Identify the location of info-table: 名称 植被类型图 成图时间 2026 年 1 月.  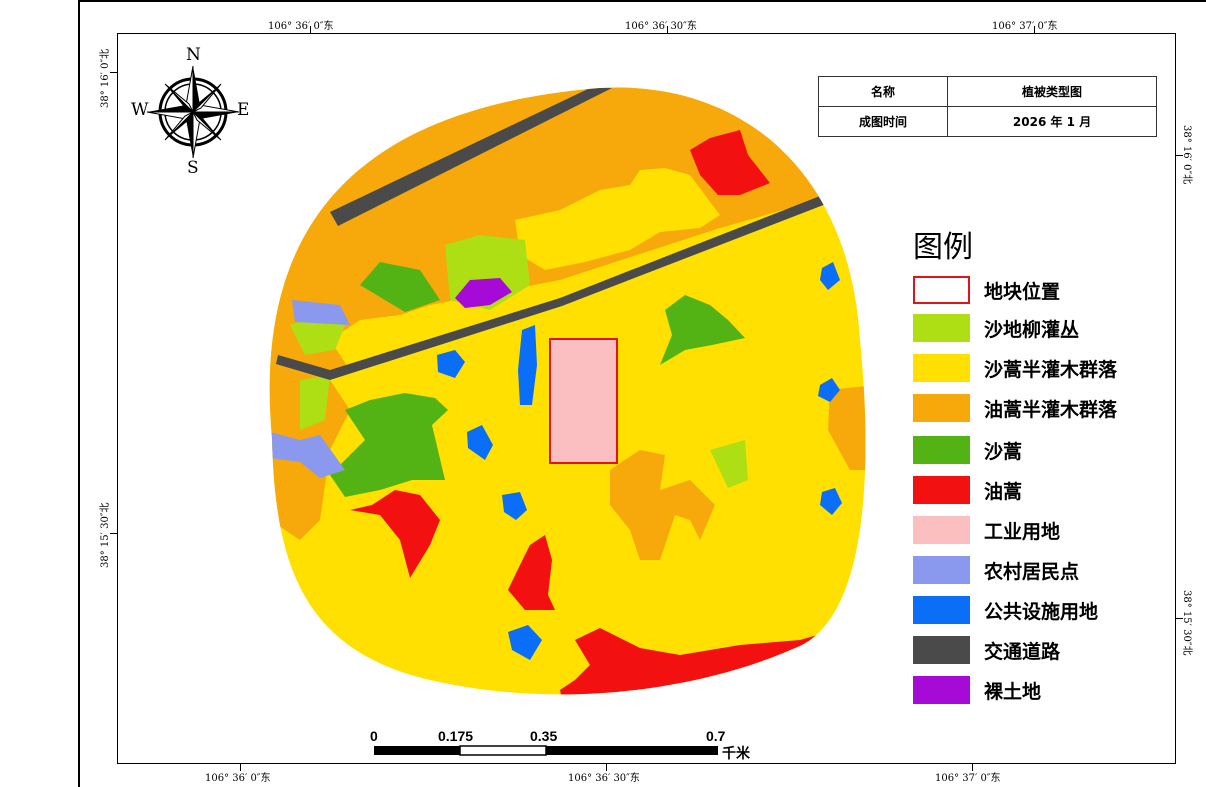
(987, 106).